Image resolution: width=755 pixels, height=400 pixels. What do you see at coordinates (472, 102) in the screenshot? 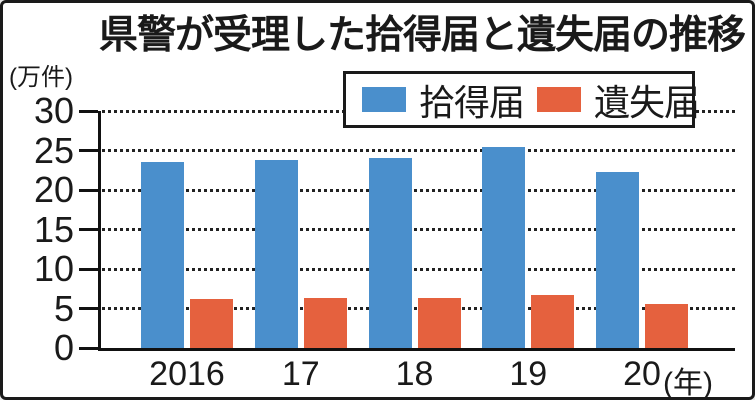
I see `legend-label: 拾得届` at bounding box center [472, 102].